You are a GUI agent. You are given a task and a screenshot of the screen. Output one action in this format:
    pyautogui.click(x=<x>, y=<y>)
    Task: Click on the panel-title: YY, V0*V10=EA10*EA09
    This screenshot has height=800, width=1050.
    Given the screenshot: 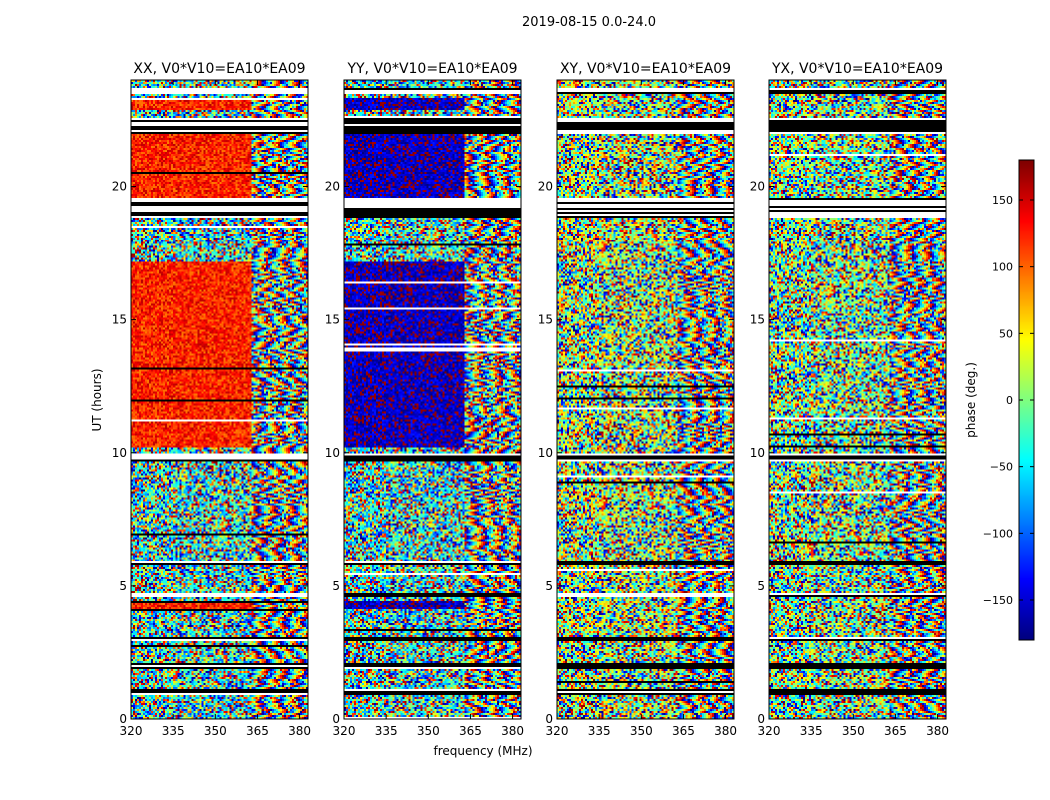 What is the action you would take?
    pyautogui.click(x=431, y=69)
    